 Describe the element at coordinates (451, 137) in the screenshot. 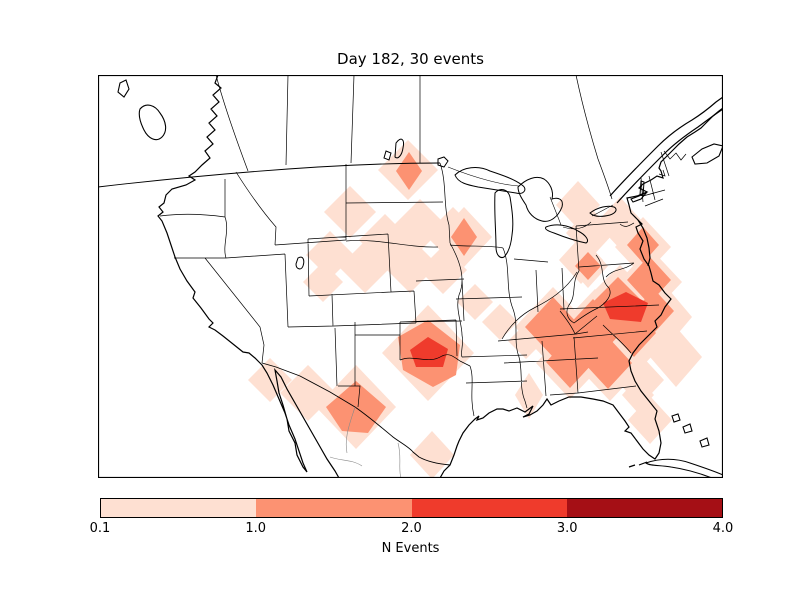

I see `province-borders` at that location.